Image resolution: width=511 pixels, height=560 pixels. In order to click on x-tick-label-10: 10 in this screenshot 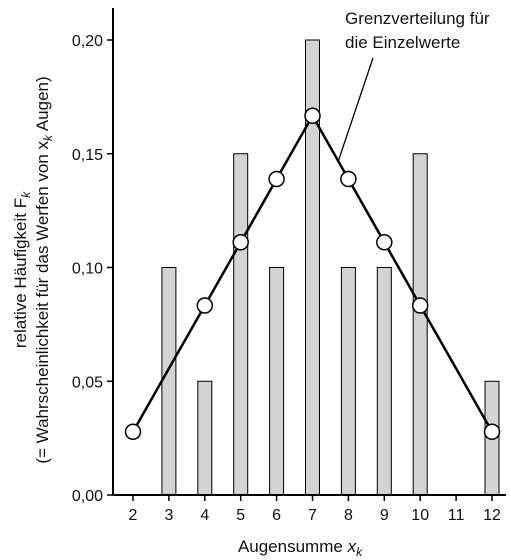, I will do `click(420, 515)`.